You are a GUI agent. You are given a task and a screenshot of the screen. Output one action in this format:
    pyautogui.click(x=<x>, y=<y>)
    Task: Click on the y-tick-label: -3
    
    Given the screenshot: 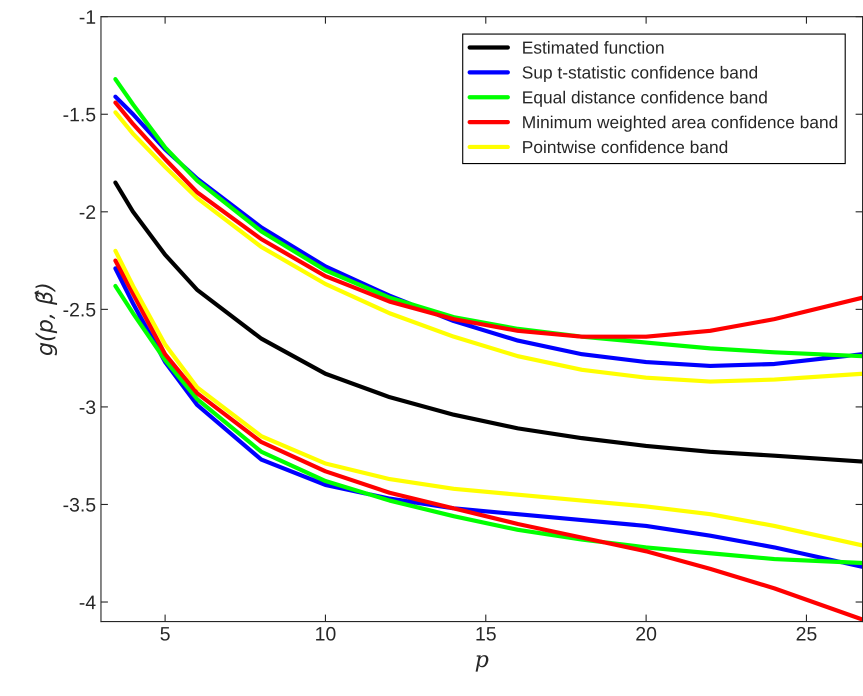 What is the action you would take?
    pyautogui.click(x=88, y=407)
    